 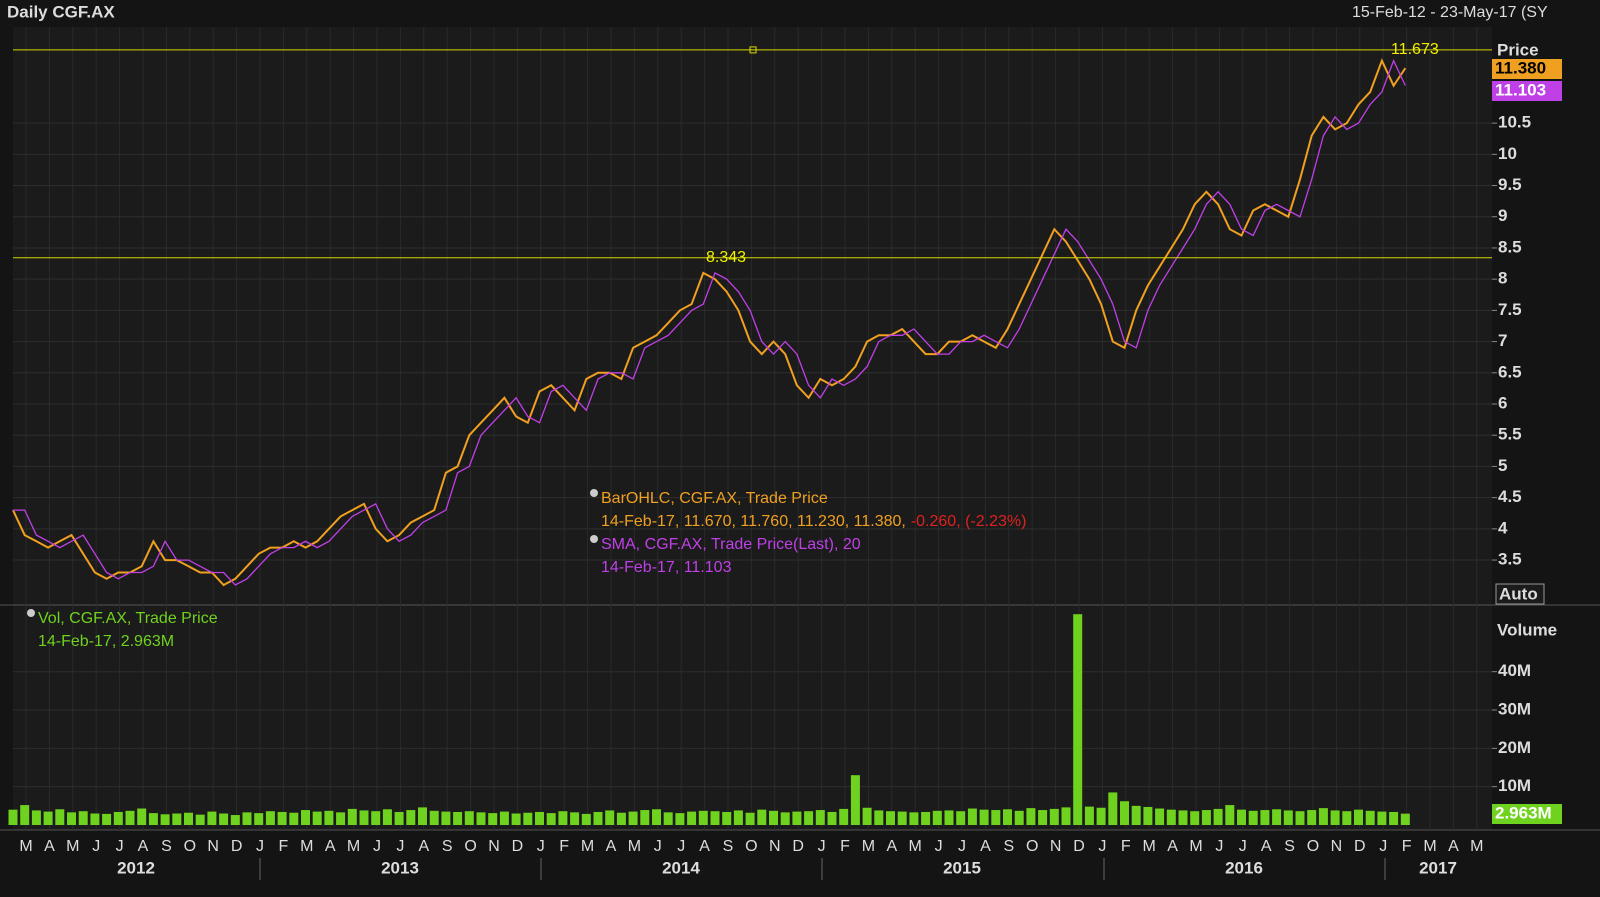 I want to click on legend-change: -0.260, (-2.23%), so click(x=969, y=521).